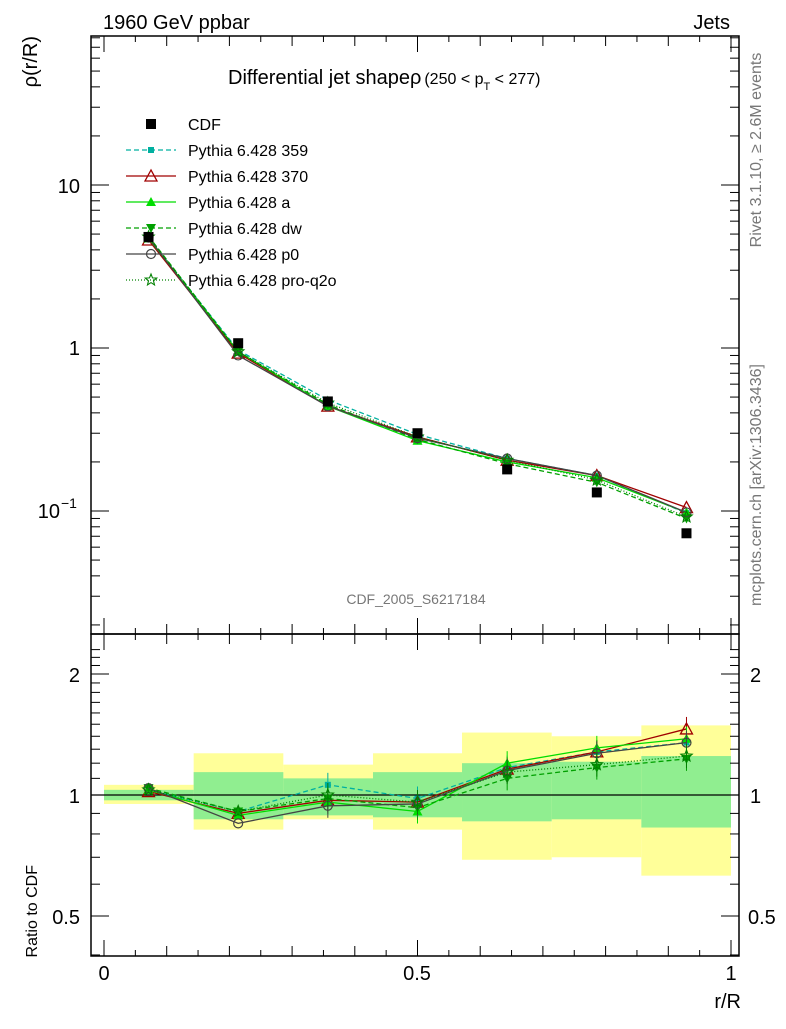 This screenshot has width=786, height=1029. I want to click on legend-label: Pythia 6.428 370, so click(248, 177).